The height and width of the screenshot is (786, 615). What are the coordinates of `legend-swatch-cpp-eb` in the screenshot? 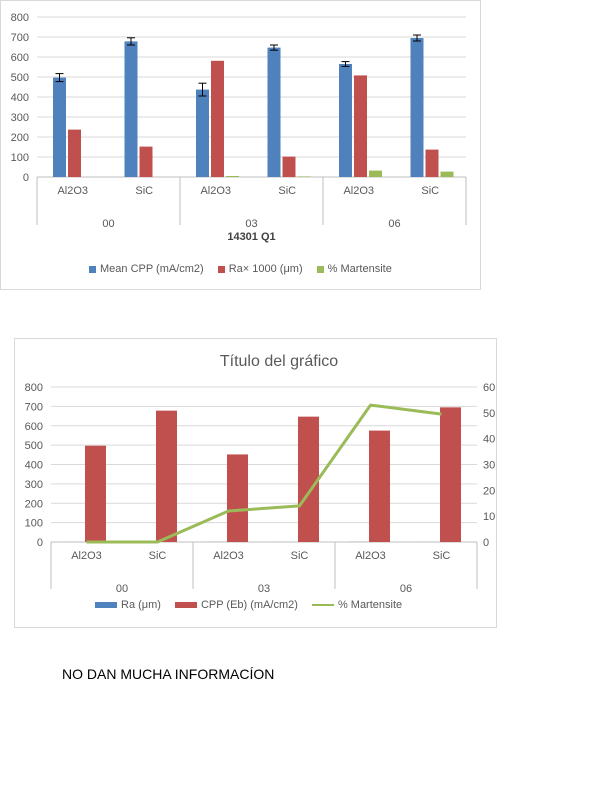 It's located at (185, 605).